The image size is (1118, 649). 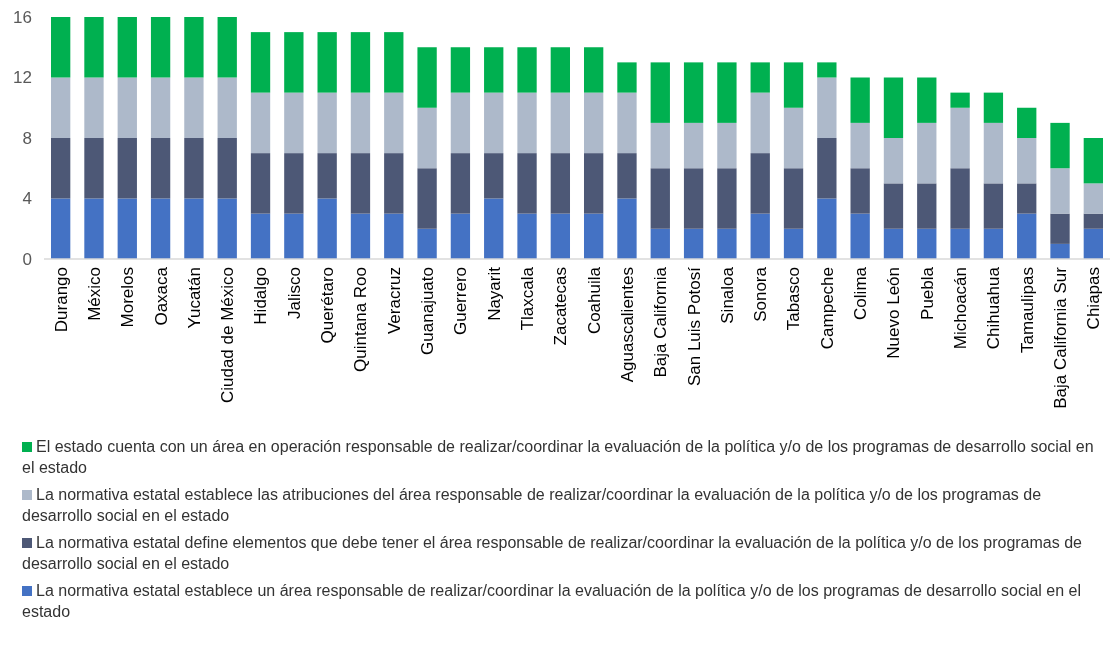 What do you see at coordinates (527, 298) in the screenshot?
I see `x-tick-label: Tlaxcala` at bounding box center [527, 298].